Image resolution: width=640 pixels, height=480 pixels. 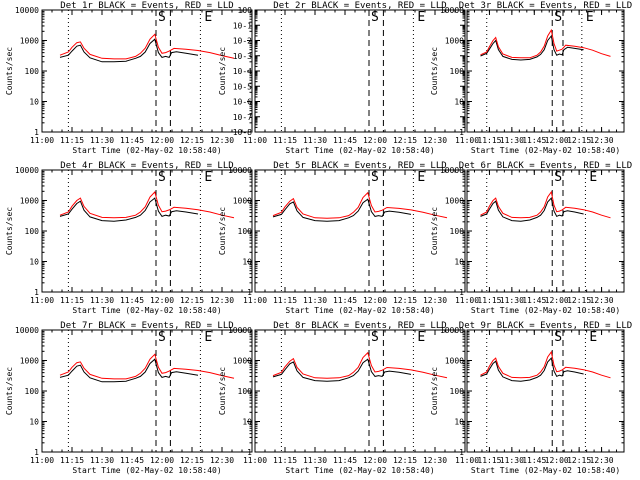 I want to click on panel-title: Det 3r BLACK = Events, RED = LLD, so click(x=545, y=6).